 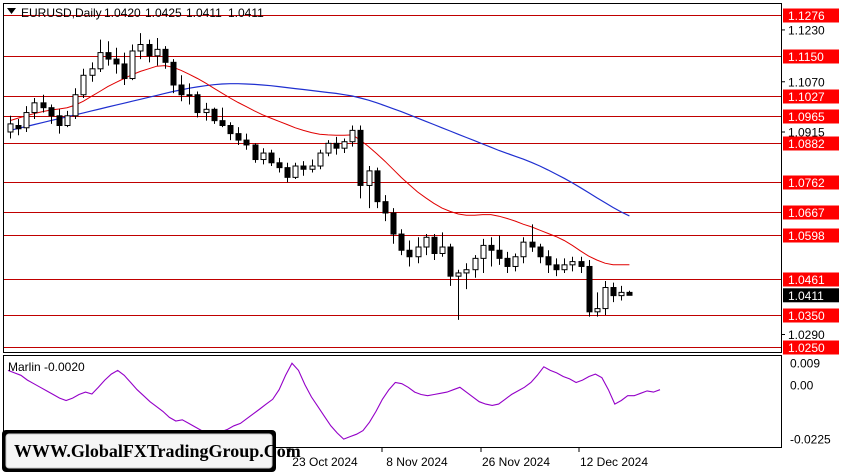 I want to click on watermark: WWW.GlobalFXTradingGroup.Com, so click(x=151, y=451).